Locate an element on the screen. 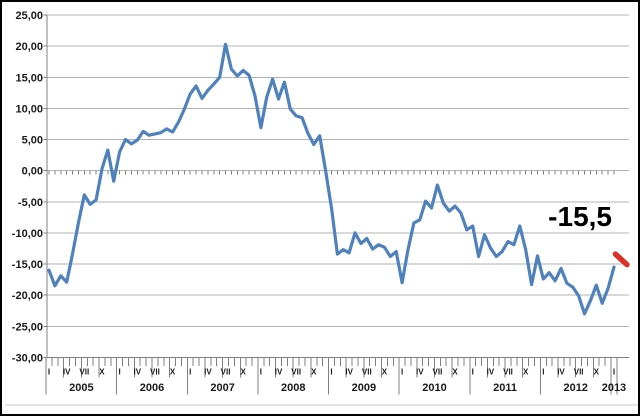  y-axis is located at coordinates (45, 186).